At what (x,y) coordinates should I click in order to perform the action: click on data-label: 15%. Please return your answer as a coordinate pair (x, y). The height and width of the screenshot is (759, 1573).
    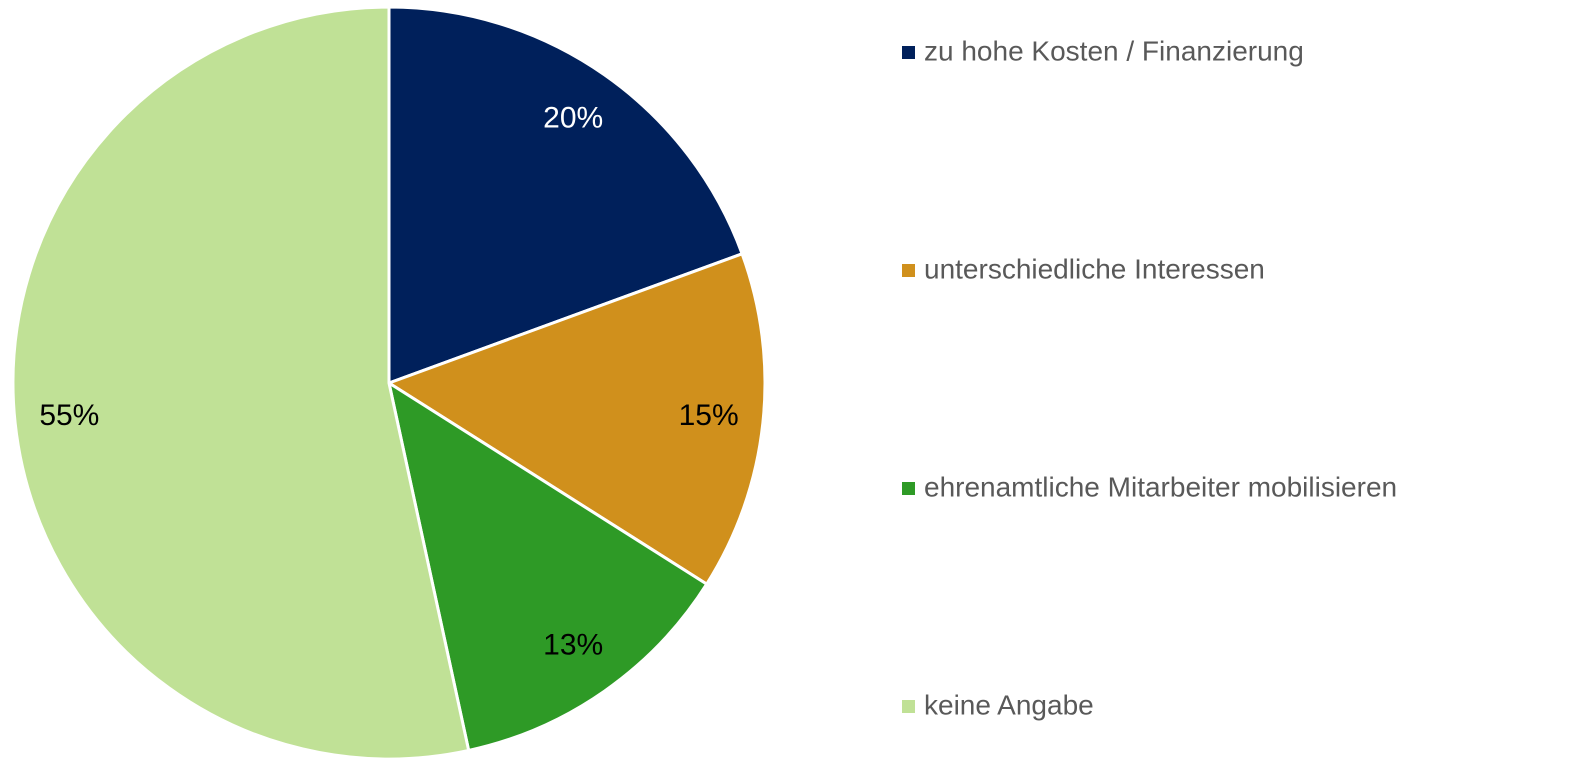
    Looking at the image, I should click on (709, 415).